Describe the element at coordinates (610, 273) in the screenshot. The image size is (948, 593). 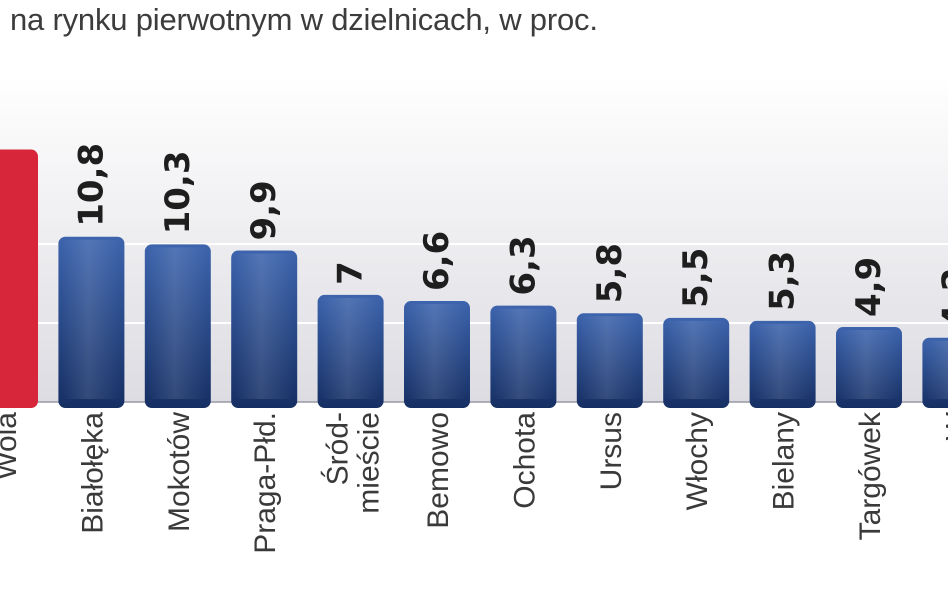
I see `value-label: 5,8` at that location.